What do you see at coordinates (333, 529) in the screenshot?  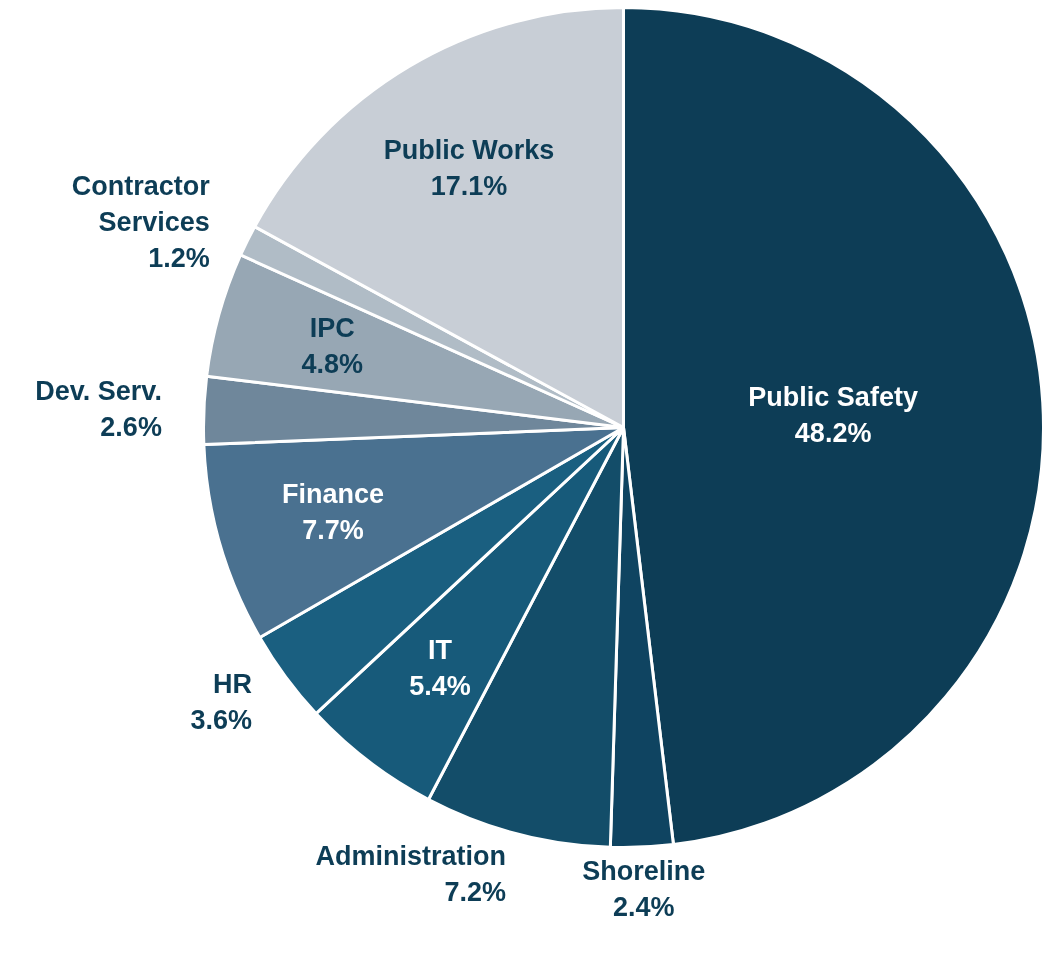 I see `data-label: 7.7%` at bounding box center [333, 529].